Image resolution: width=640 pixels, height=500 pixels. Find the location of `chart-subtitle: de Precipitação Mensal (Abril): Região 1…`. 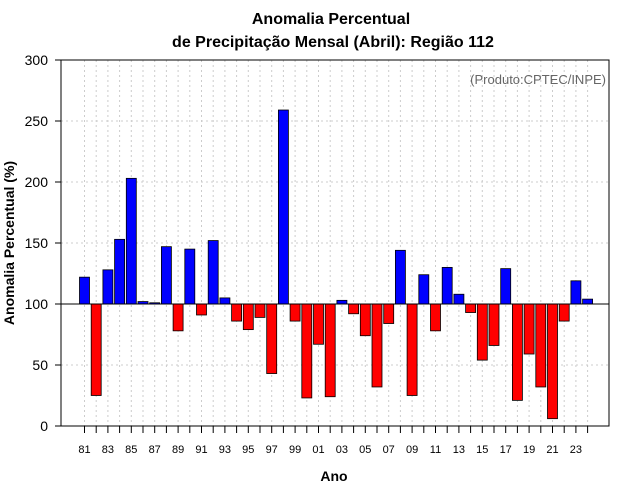

chart-subtitle: de Precipitação Mensal (Abril): Região 1… is located at coordinates (333, 42).